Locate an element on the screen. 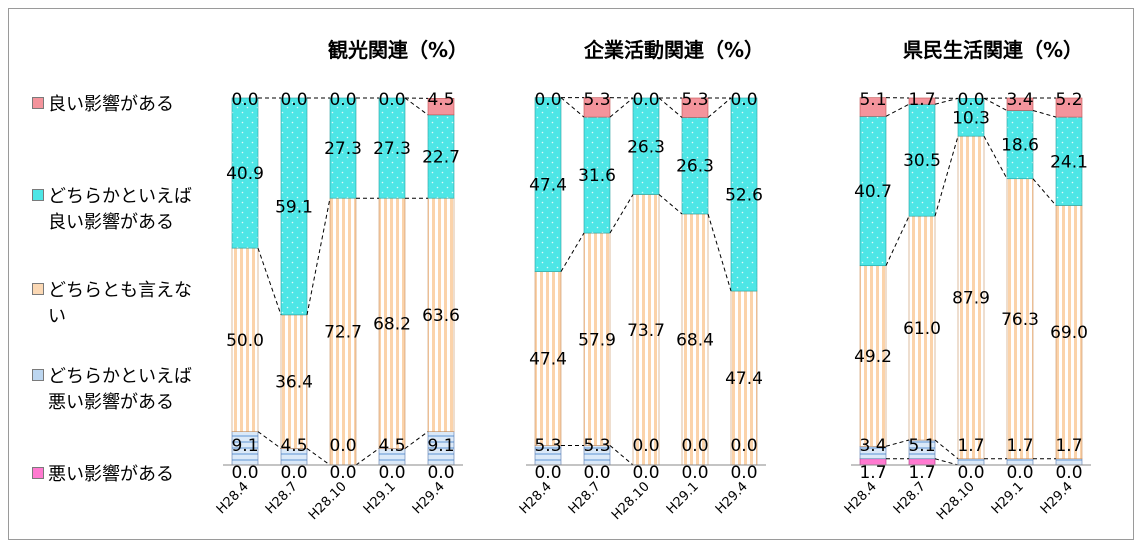 The height and width of the screenshot is (550, 1144). data-label-somewhat-good: 27.3 is located at coordinates (392, 149).